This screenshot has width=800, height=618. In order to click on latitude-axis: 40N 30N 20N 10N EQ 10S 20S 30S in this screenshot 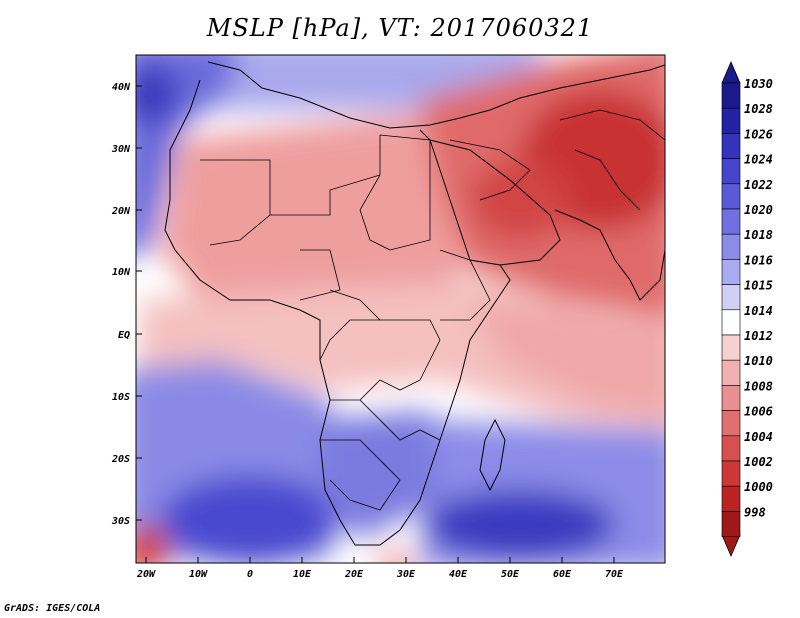, I will do `click(126, 304)`.